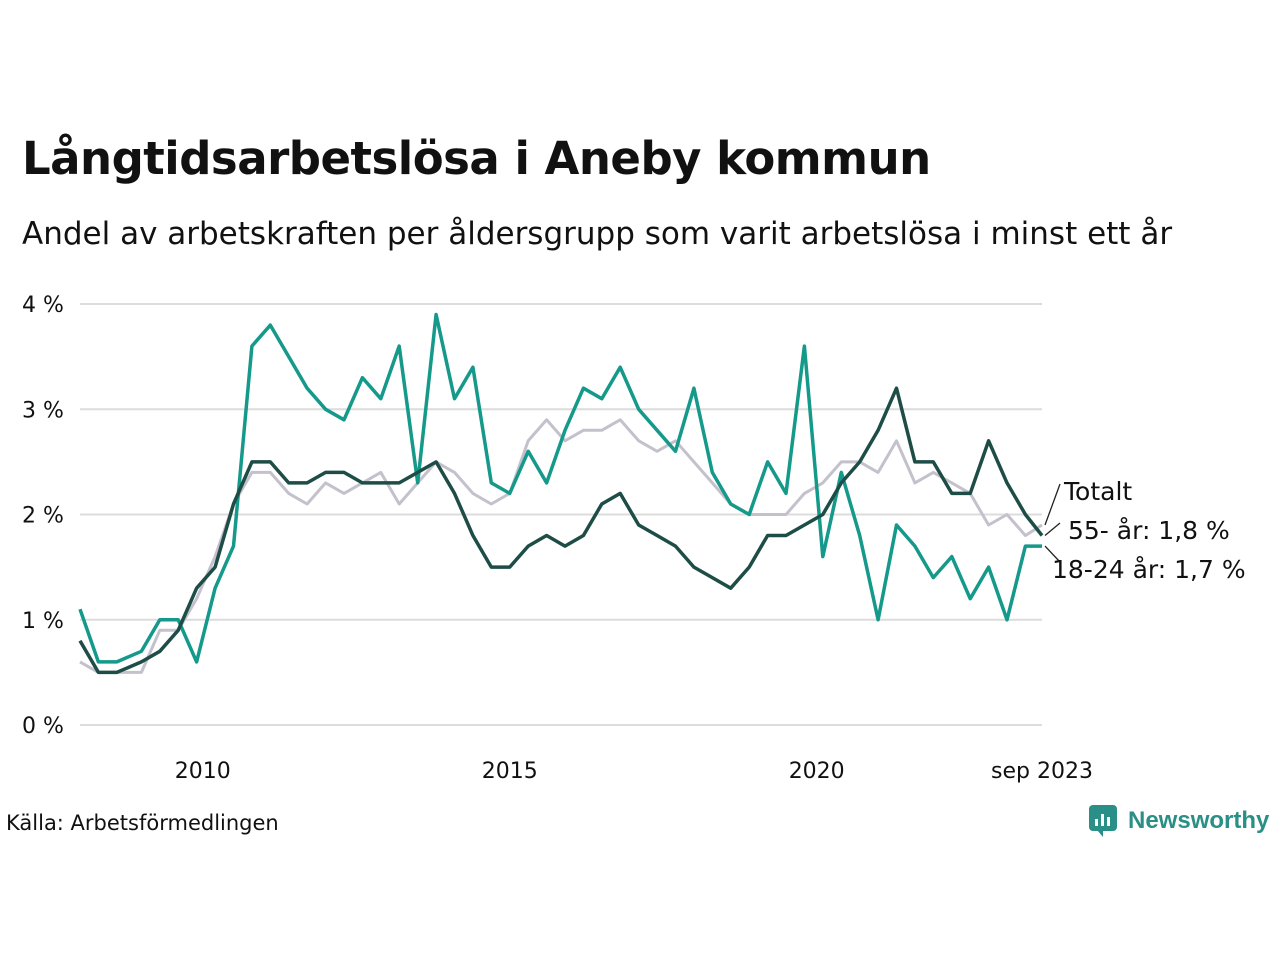 This screenshot has width=1280, height=960. I want to click on source-note: Källa: Arbetsförmedlingen, so click(142, 823).